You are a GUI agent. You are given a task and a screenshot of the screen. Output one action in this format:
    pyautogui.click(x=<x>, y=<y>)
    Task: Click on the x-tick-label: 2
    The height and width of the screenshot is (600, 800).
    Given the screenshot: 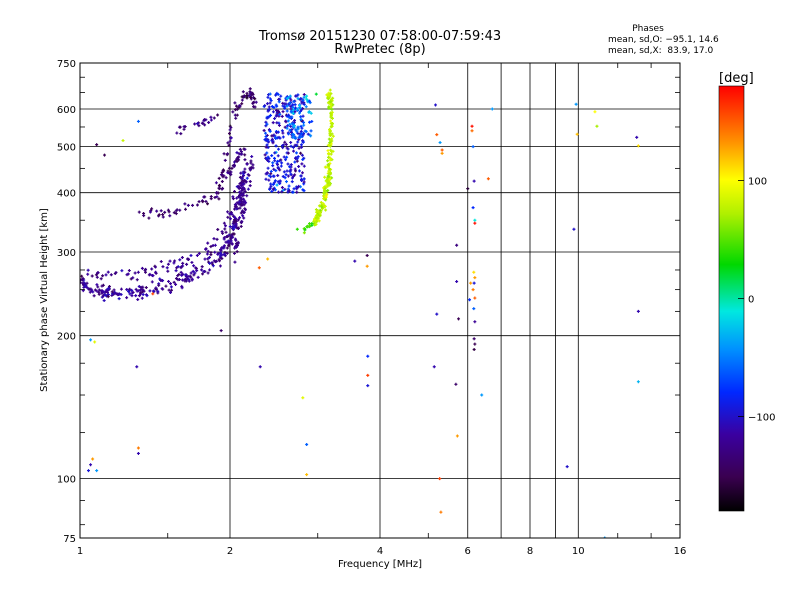 What is the action you would take?
    pyautogui.click(x=230, y=551)
    